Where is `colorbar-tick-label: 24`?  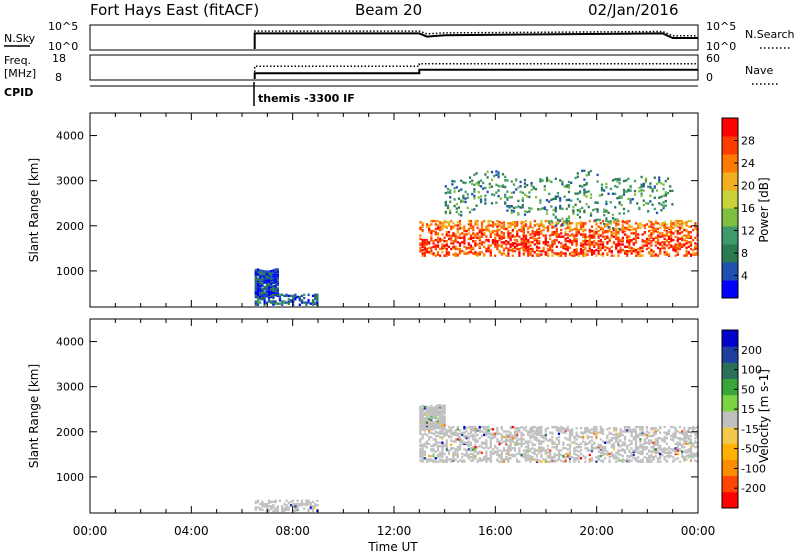 colorbar-tick-label: 24 is located at coordinates (748, 163).